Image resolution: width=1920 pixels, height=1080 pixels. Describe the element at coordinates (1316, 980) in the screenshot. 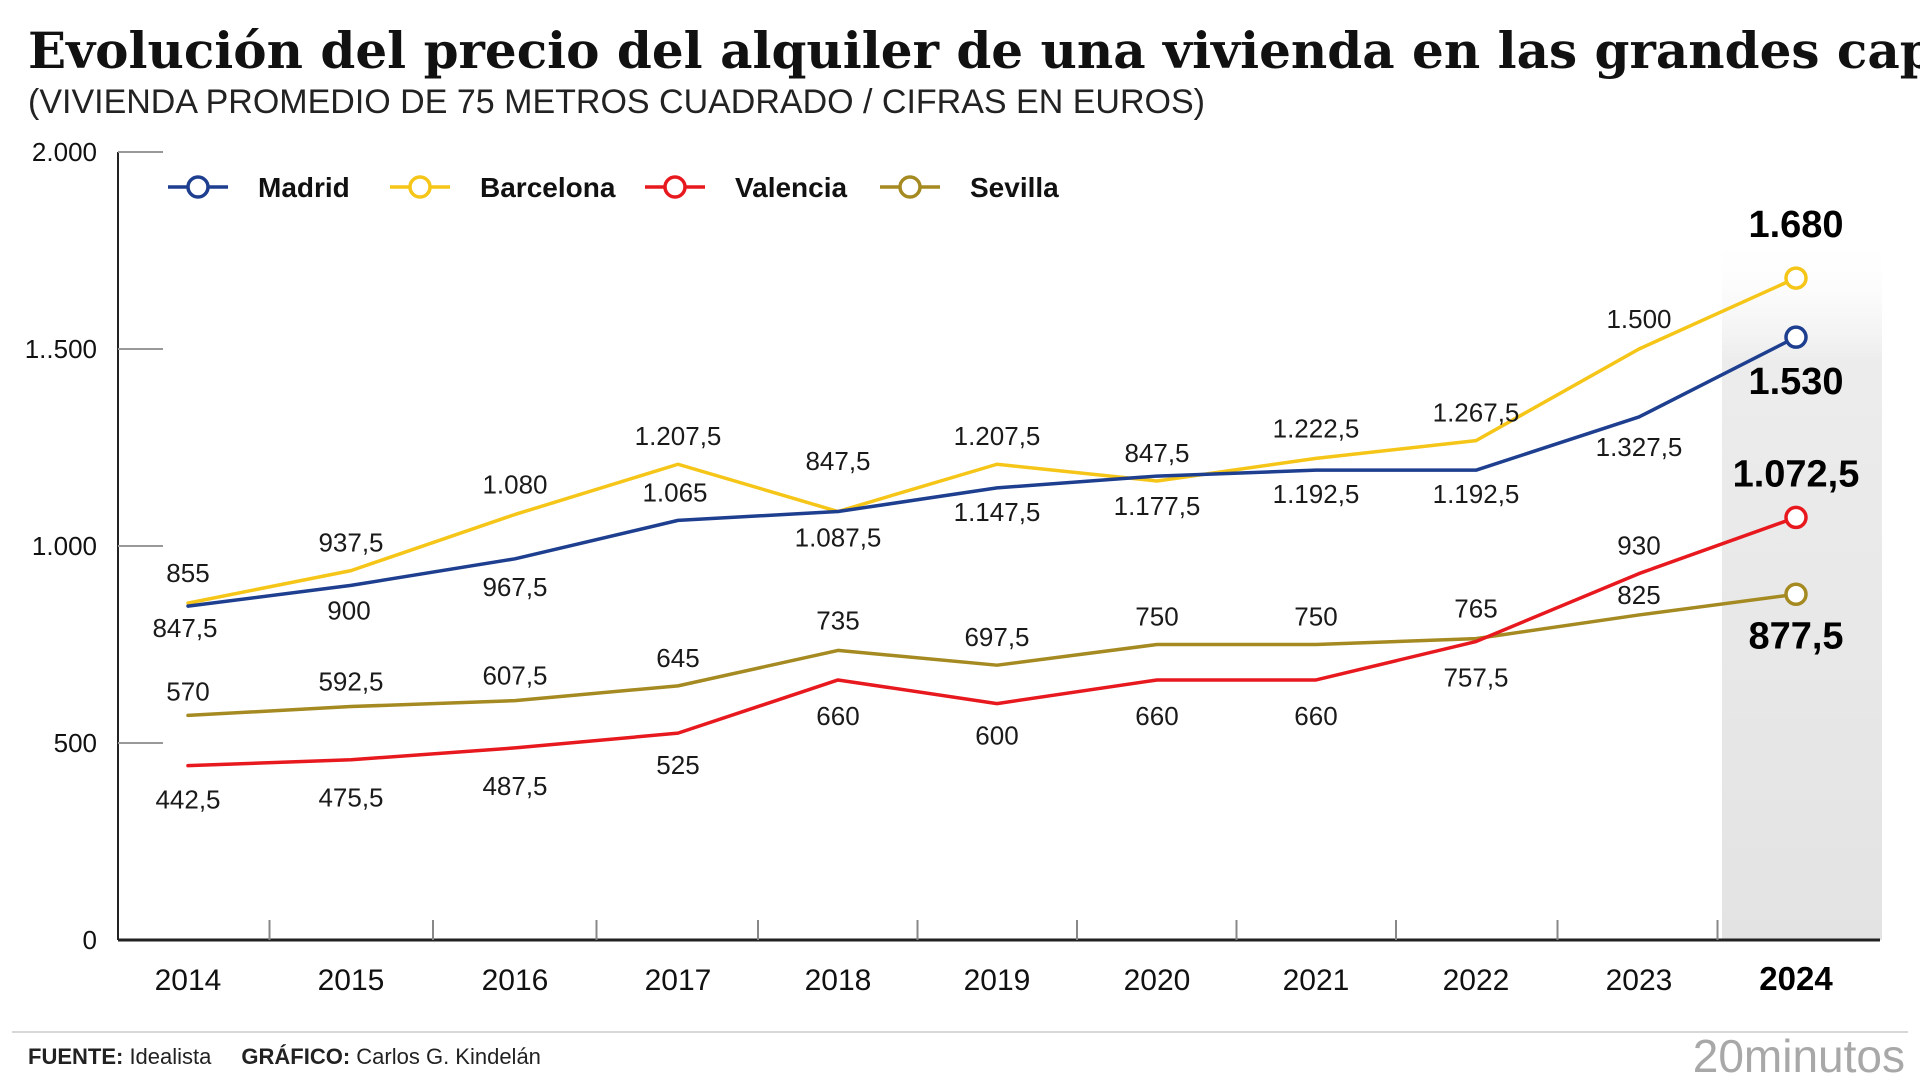

I see `x-tick-label: 2021` at that location.